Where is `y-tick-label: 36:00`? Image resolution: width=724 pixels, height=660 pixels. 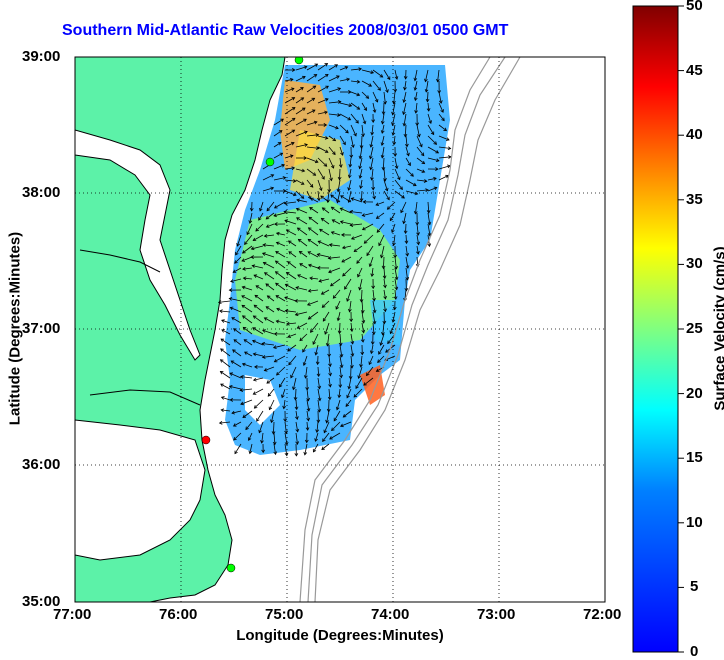 y-tick-label: 36:00 is located at coordinates (41, 464).